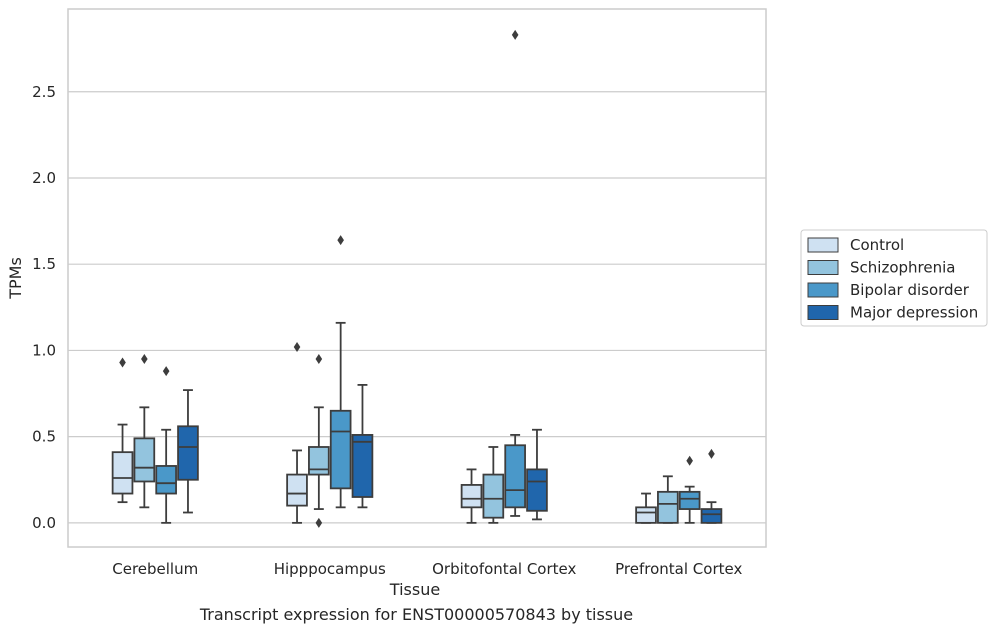 This screenshot has width=997, height=634. I want to click on x-axis-label: Tissue, so click(414, 589).